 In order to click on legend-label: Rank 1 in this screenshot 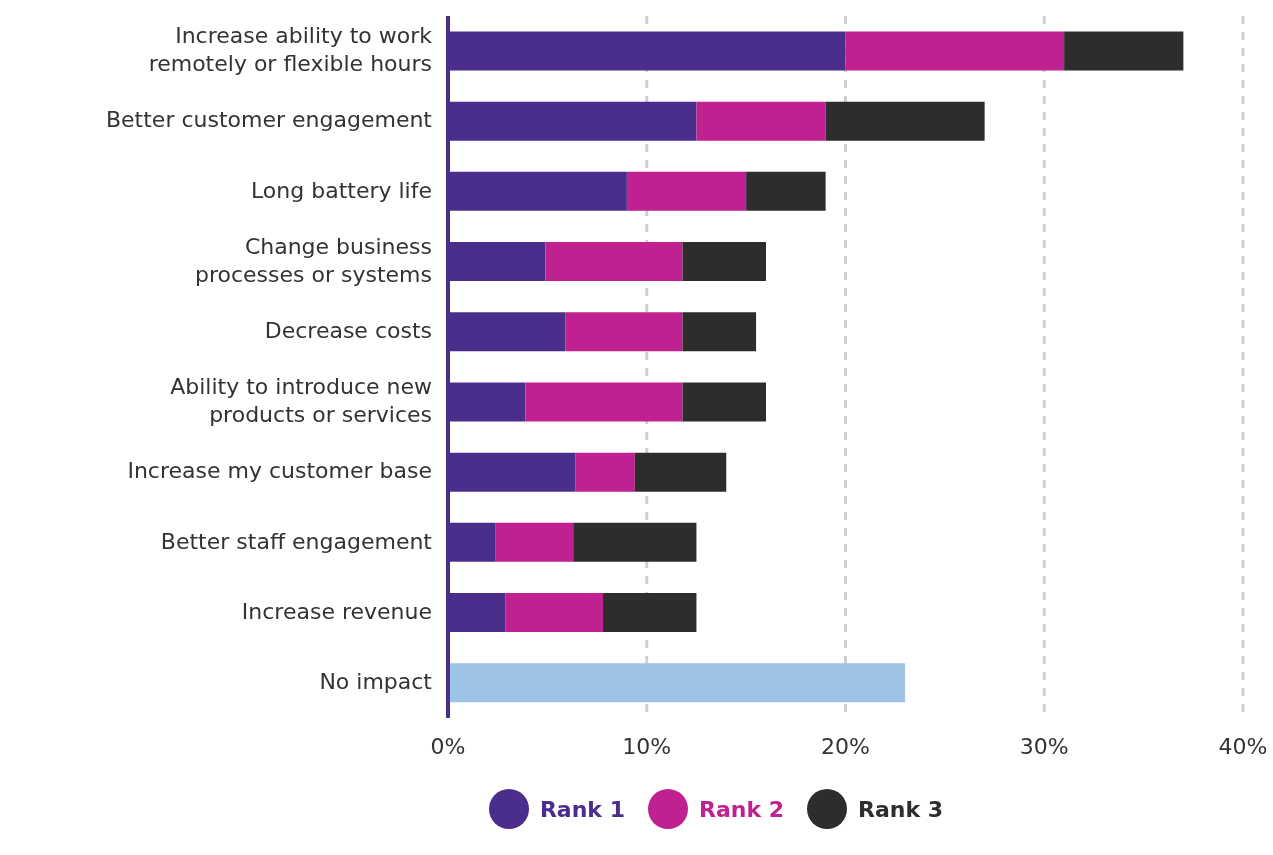, I will do `click(582, 809)`.